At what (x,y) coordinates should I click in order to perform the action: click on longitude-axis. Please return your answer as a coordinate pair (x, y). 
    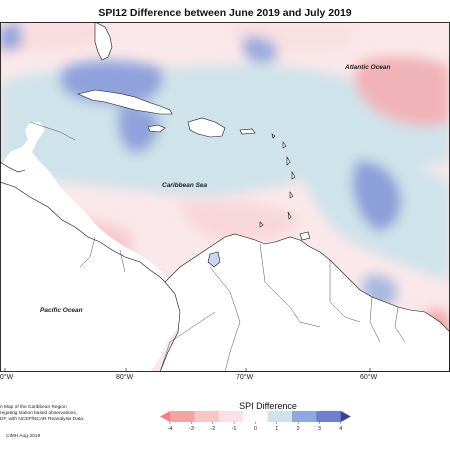
    Looking at the image, I should click on (187, 370).